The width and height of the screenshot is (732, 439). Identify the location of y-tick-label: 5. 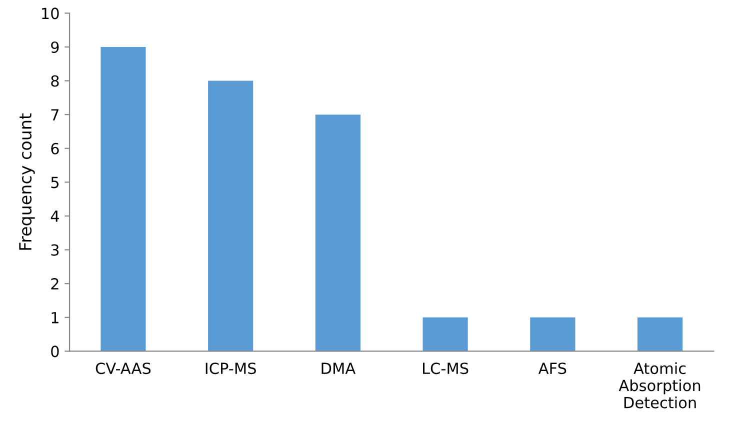
(54, 182).